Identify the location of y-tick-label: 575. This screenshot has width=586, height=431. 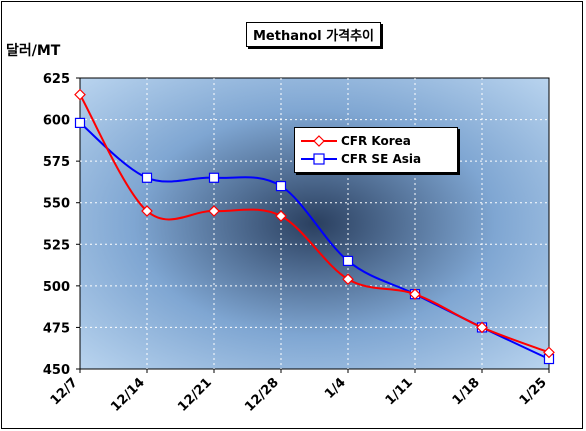
(56, 162).